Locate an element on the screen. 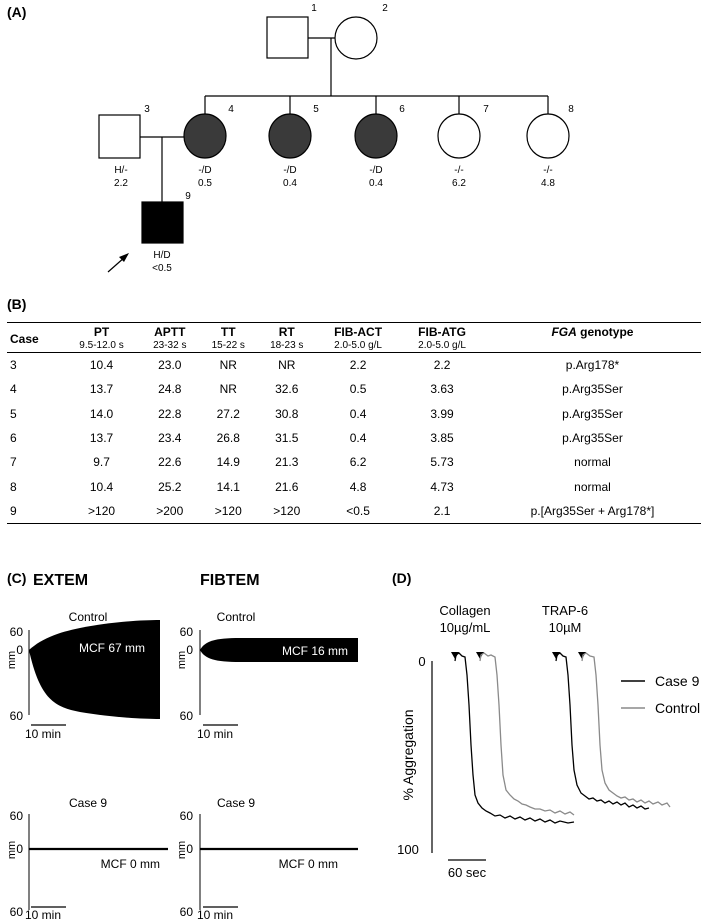  col-header-rt: RT 18-23 s is located at coordinates (287, 338).